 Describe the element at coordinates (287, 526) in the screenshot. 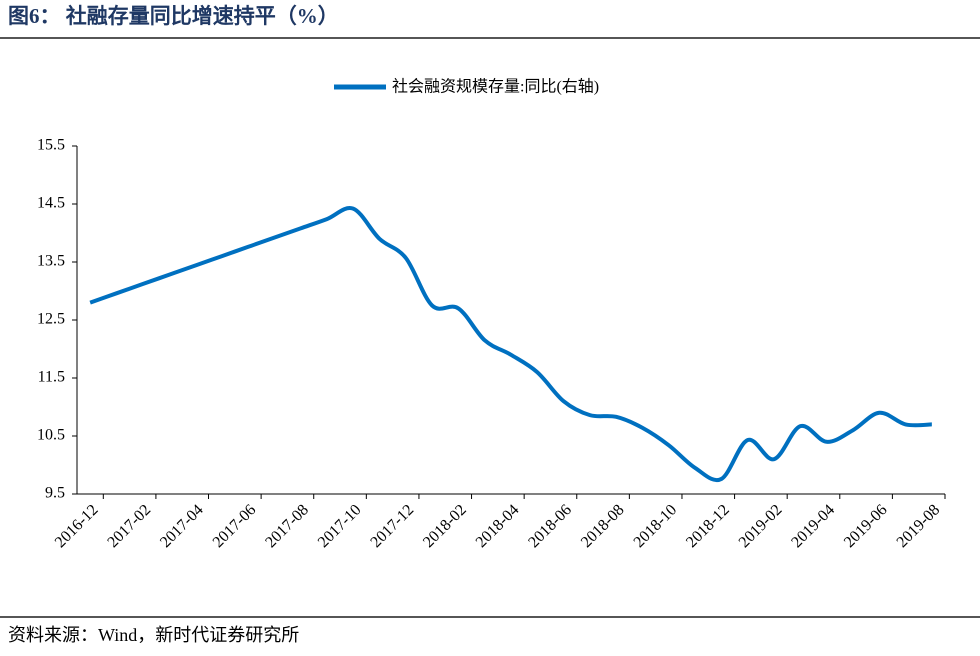

I see `x-tick-label: 2017-08` at that location.